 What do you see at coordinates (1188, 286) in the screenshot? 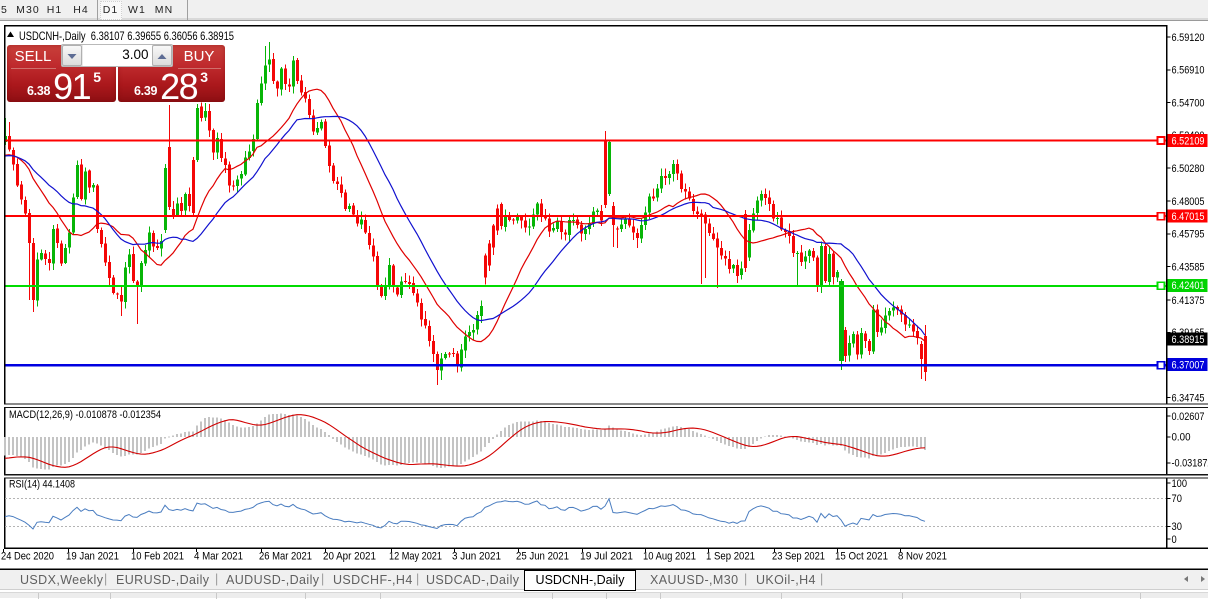
I see `svg-text: 6.42401` at bounding box center [1188, 286].